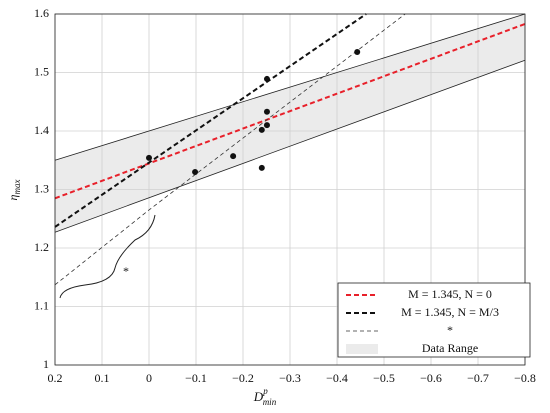 The height and width of the screenshot is (413, 550). What do you see at coordinates (478, 378) in the screenshot?
I see `x-tick-label: −0.7` at bounding box center [478, 378].